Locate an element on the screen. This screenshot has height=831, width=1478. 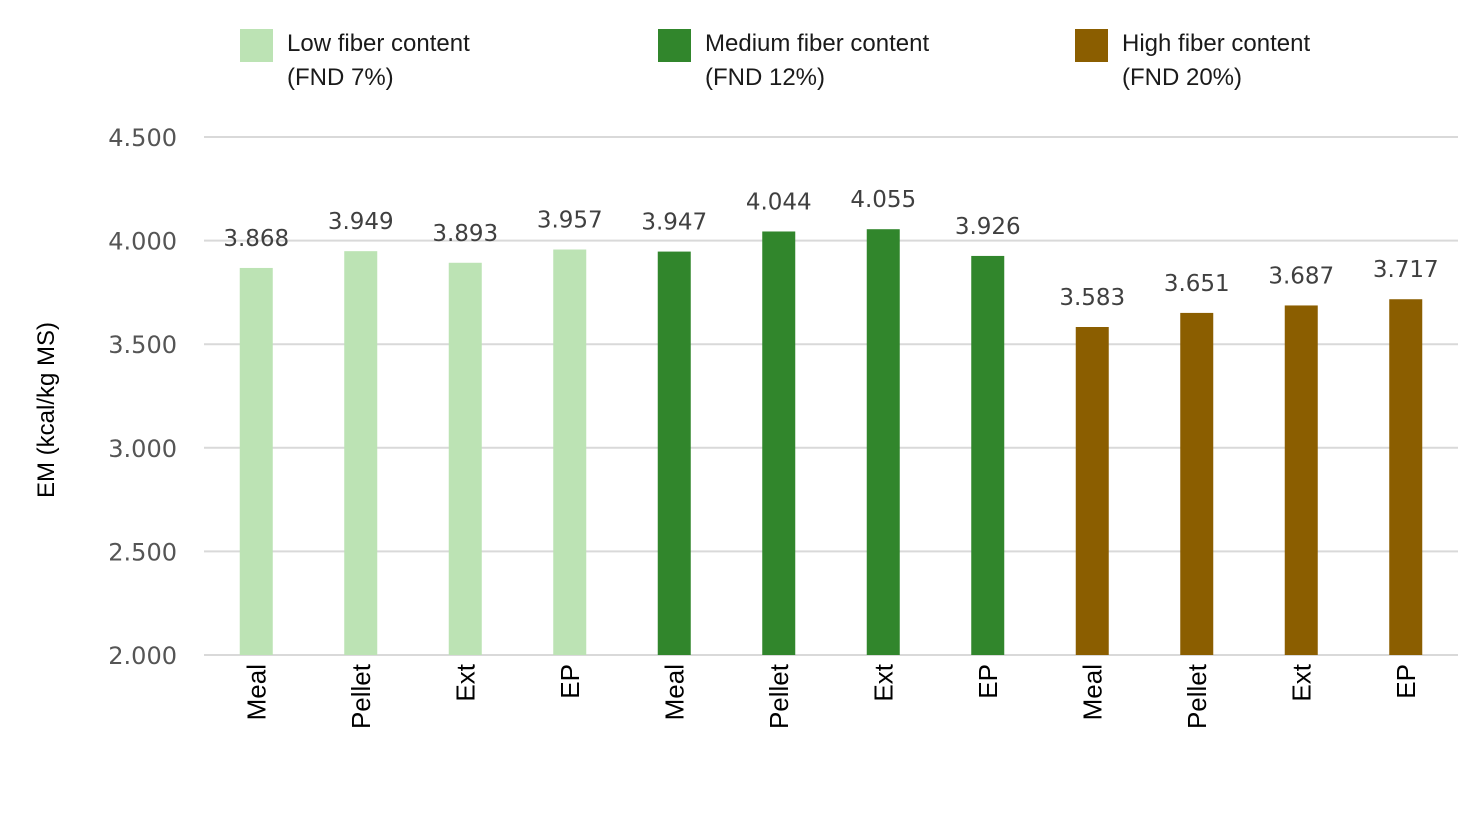
y-axis-ticks: 2.000 2.500 3.000 3.500 4.000 4.500 is located at coordinates (142, 397).